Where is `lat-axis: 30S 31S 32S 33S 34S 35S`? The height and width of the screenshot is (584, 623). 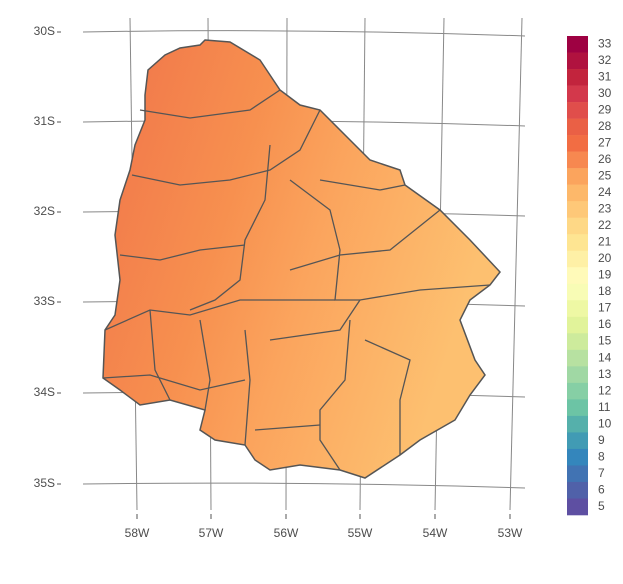 lat-axis: 30S 31S 32S 33S 34S 35S is located at coordinates (47, 257).